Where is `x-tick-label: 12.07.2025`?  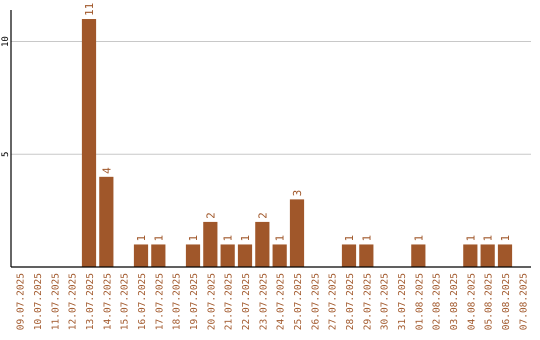 x-tick-label: 12.07.2025 is located at coordinates (73, 301).